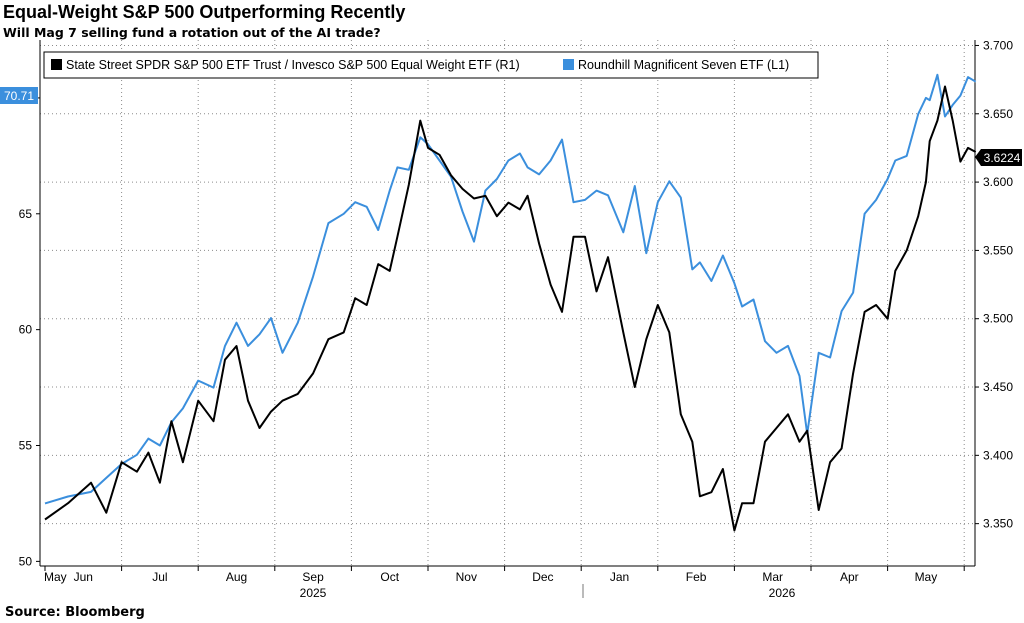  What do you see at coordinates (772, 577) in the screenshot?
I see `x-tick-label-10: Mar` at bounding box center [772, 577].